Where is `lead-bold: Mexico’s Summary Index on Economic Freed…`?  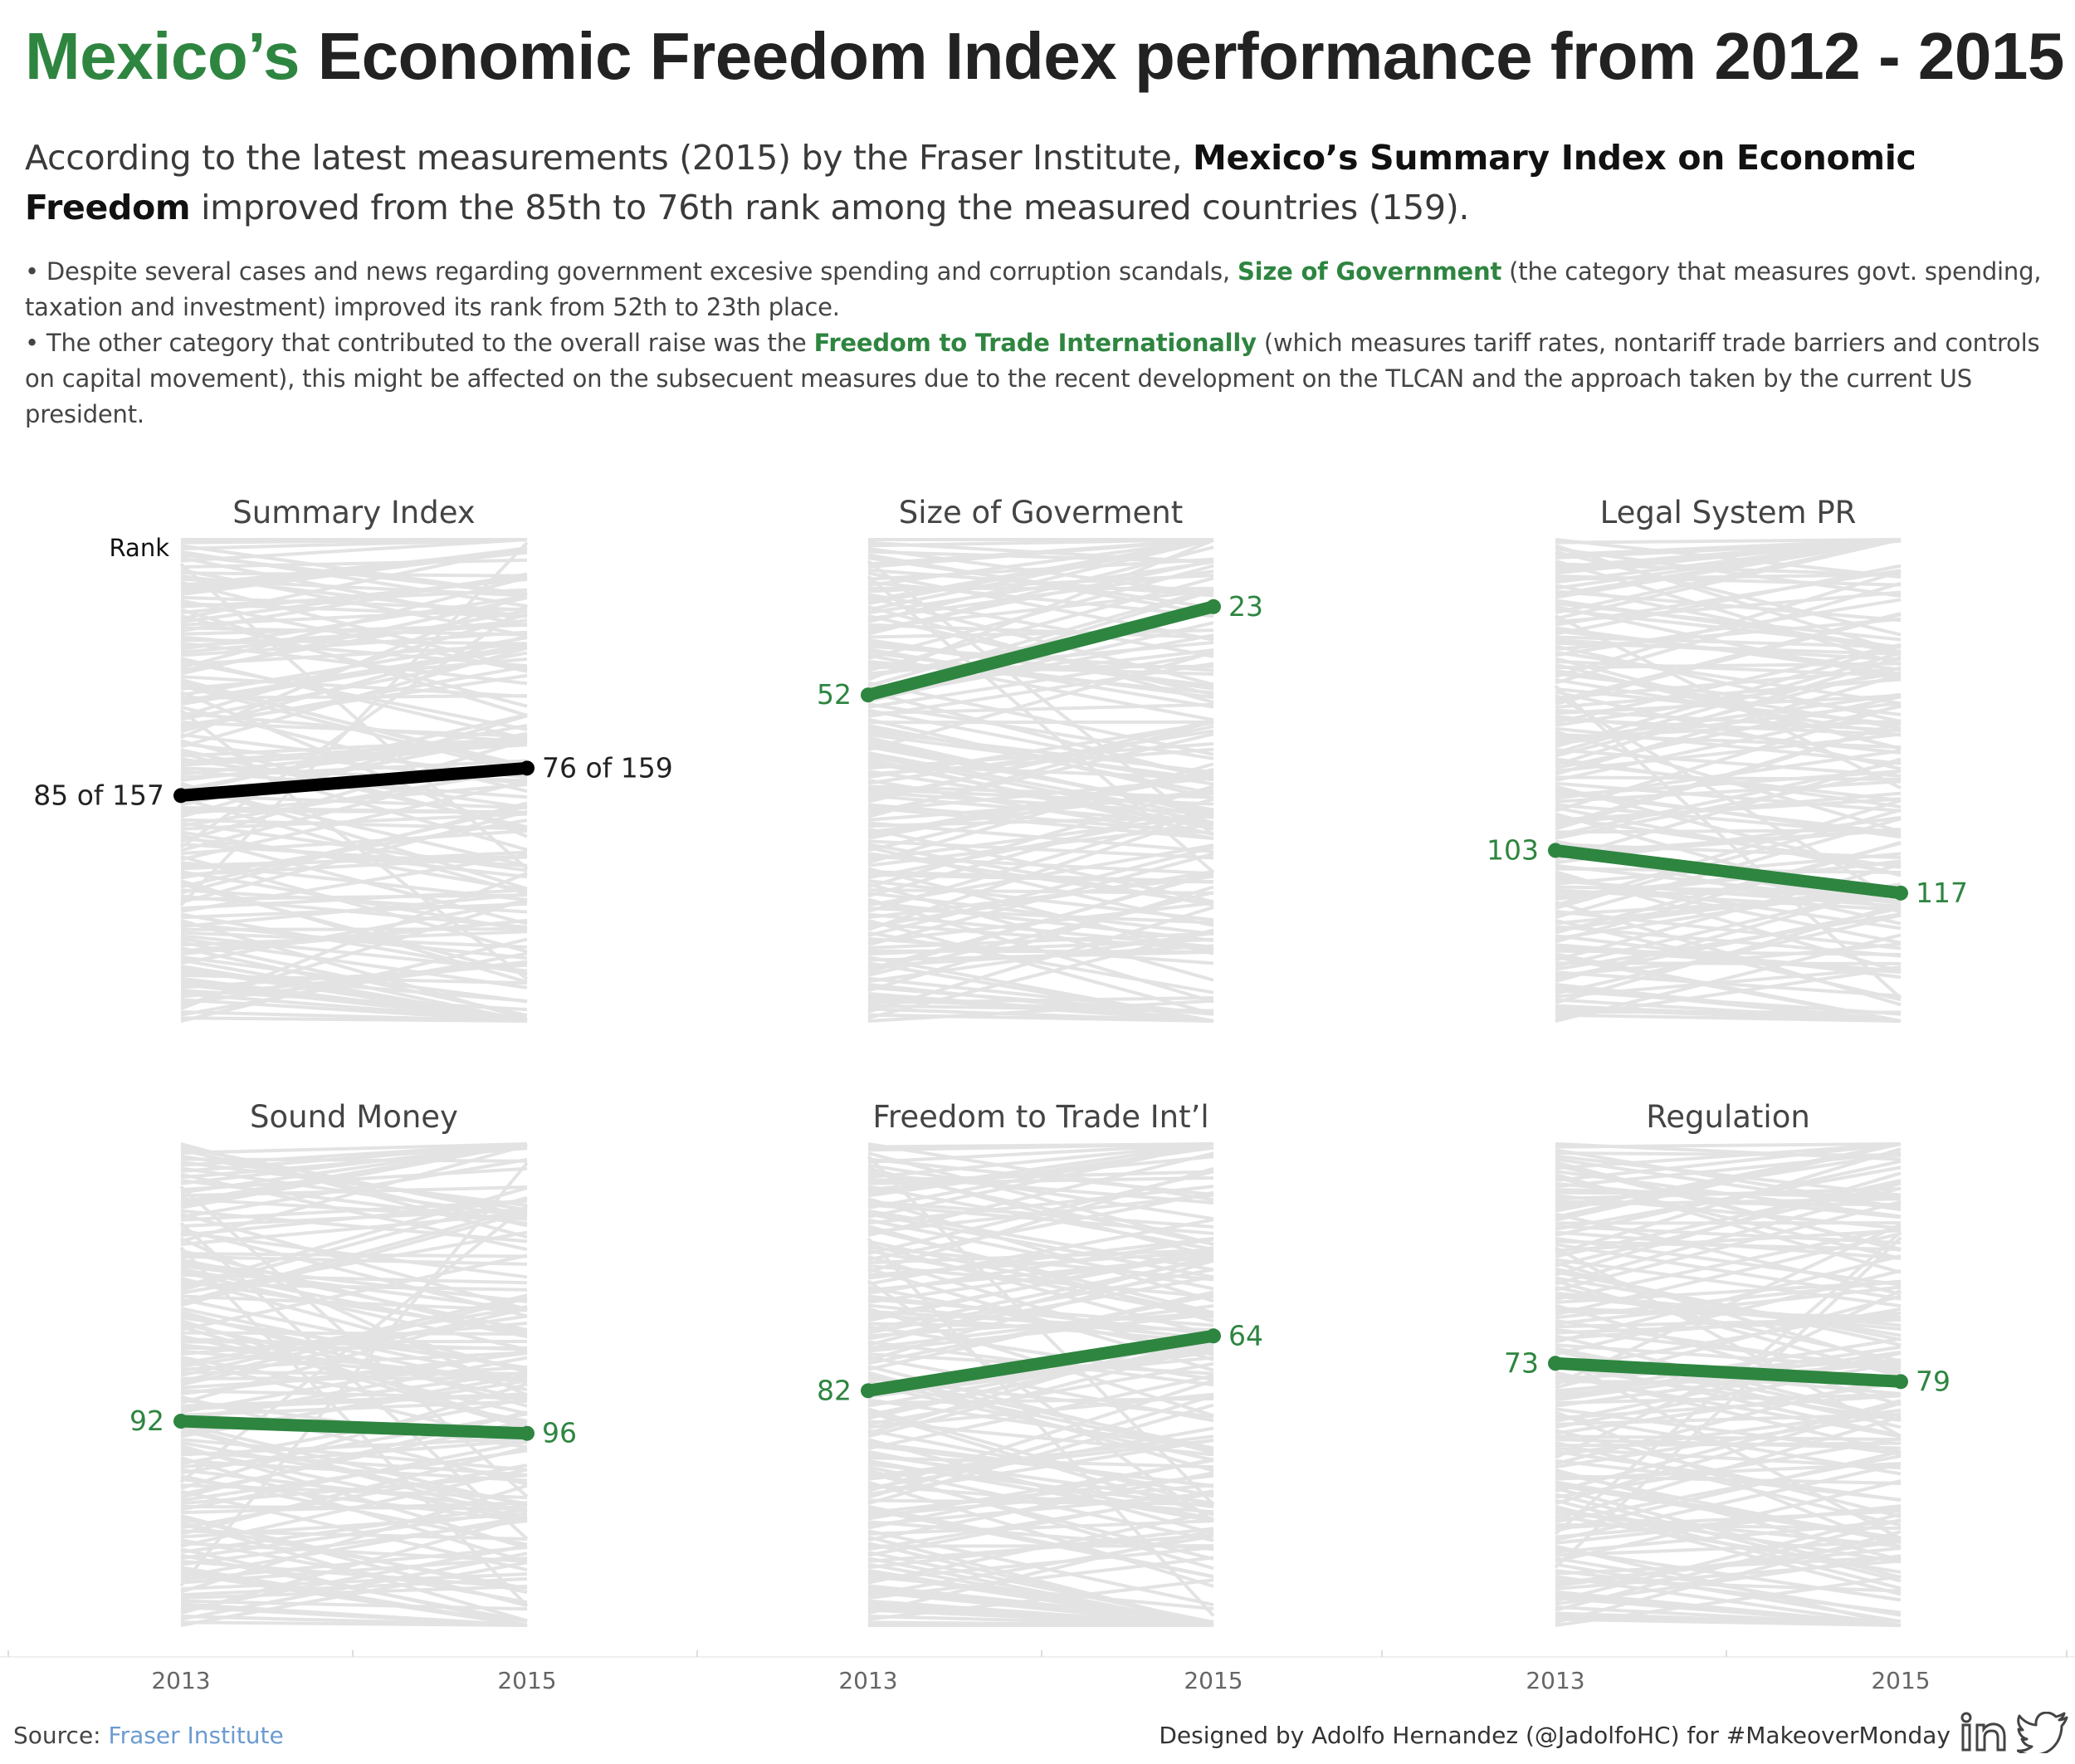
lead-bold: Mexico’s Summary Index on Economic Freed… is located at coordinates (971, 182).